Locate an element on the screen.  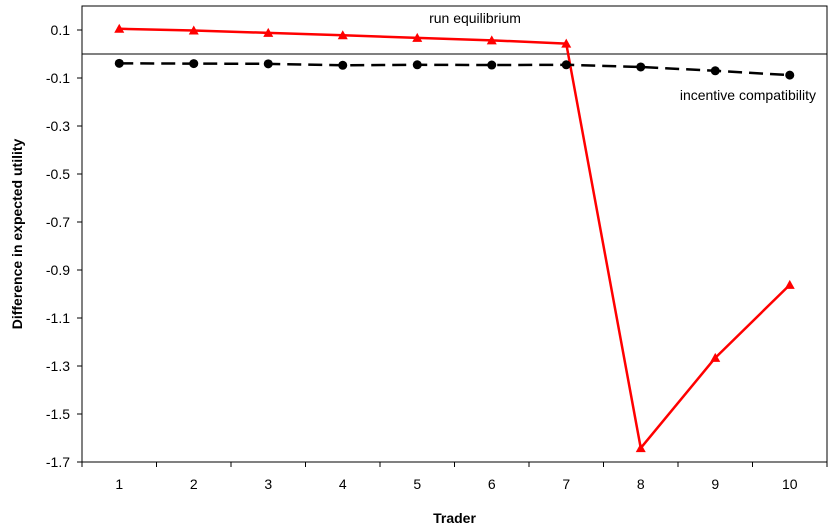
y-tick-label: -1.7 is located at coordinates (58, 462).